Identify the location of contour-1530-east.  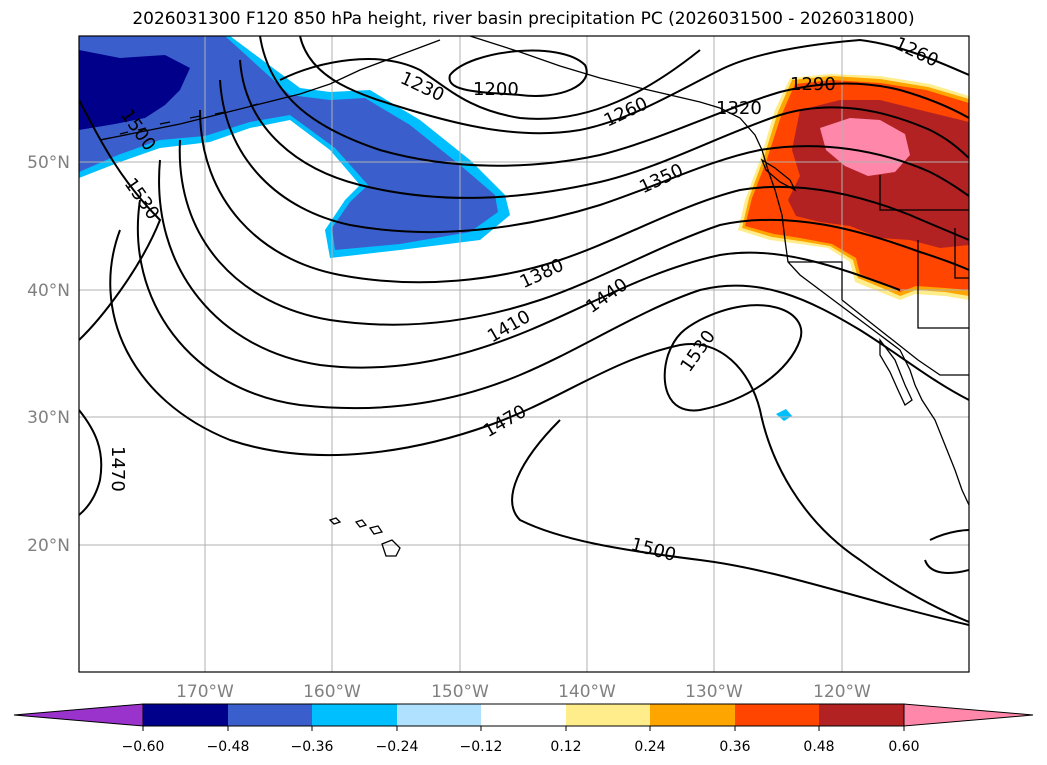
(733, 358).